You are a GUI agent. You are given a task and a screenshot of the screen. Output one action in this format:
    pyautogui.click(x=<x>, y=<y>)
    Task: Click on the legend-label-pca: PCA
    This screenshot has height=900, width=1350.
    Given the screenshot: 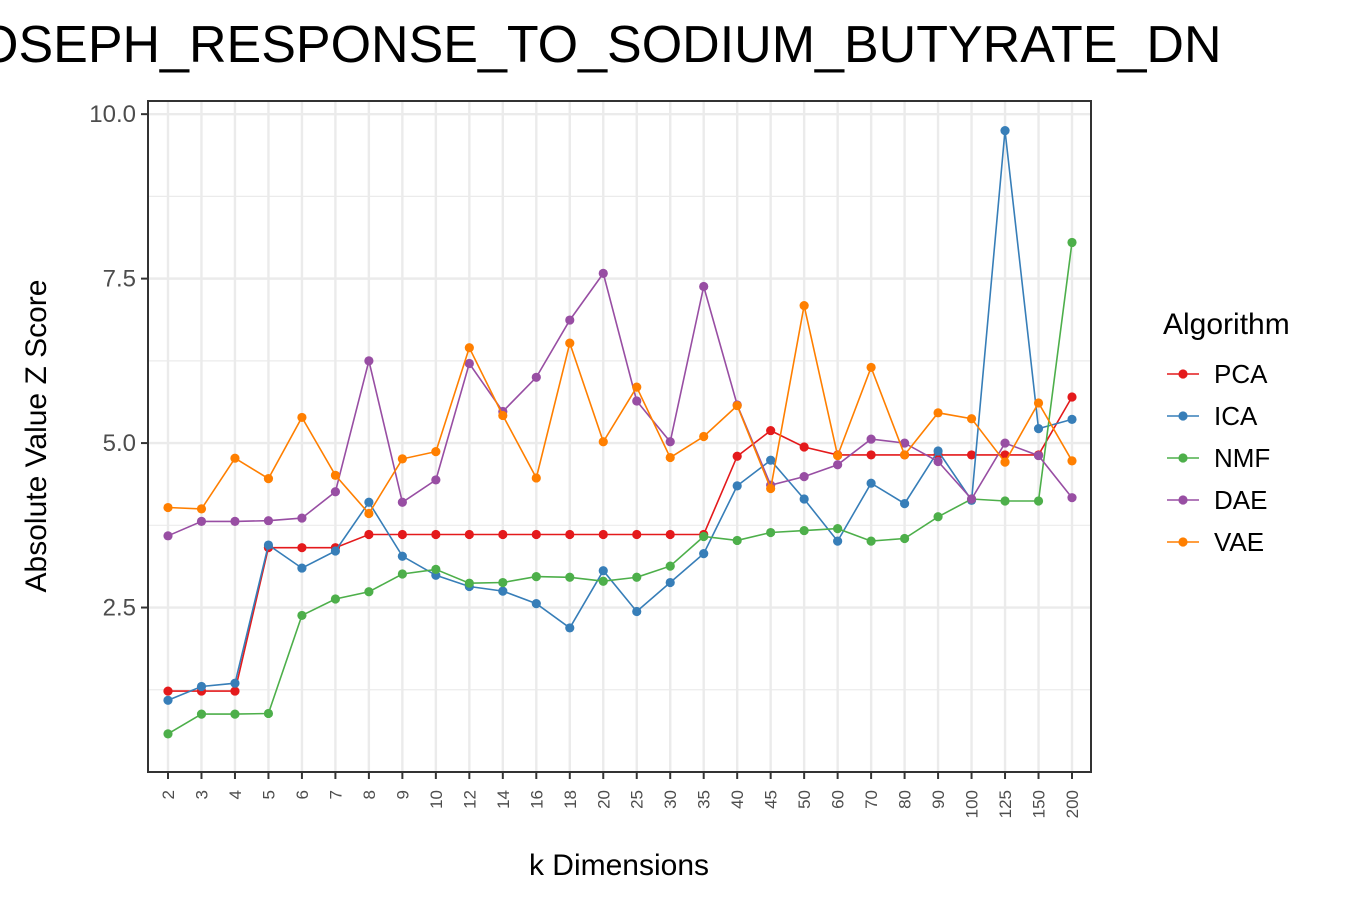 What is the action you would take?
    pyautogui.click(x=1241, y=374)
    